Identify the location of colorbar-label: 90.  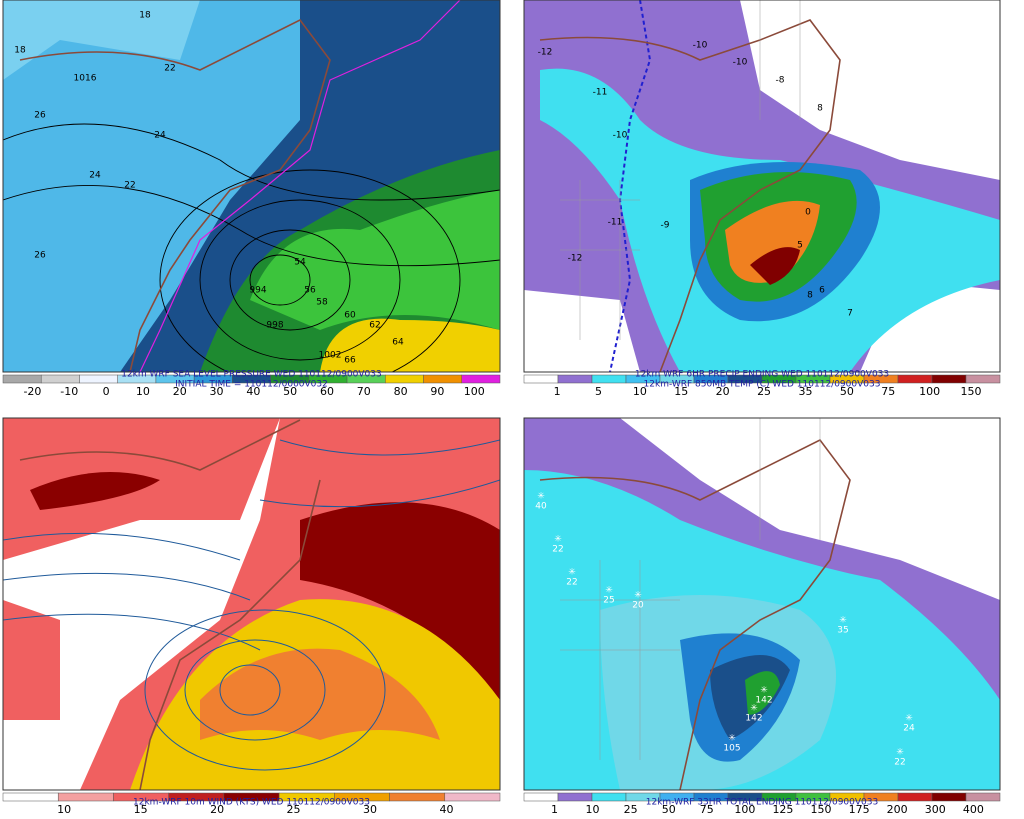
(437, 391).